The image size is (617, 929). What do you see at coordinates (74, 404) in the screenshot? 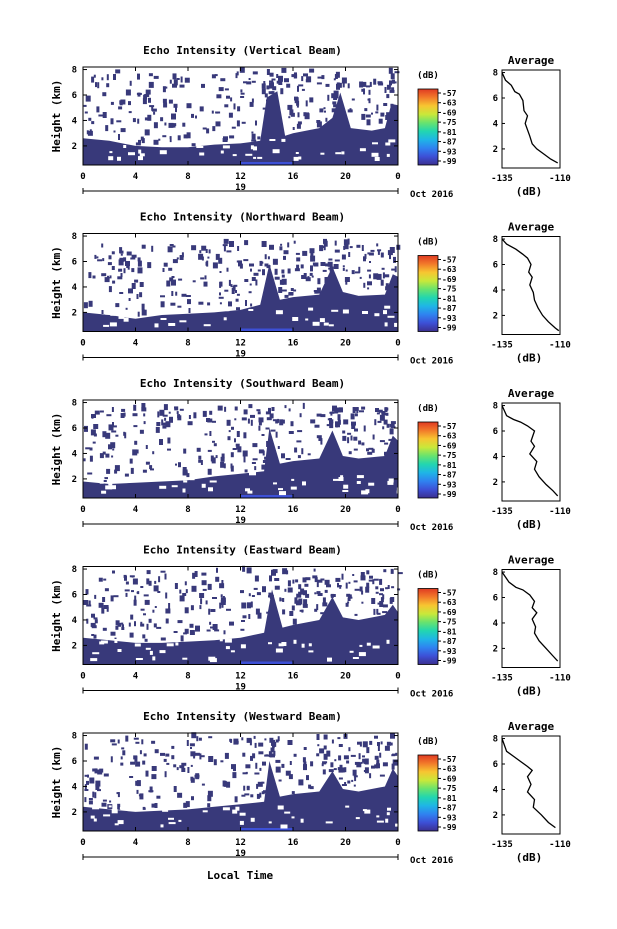
I see `y-tick-label: 8` at bounding box center [74, 404].